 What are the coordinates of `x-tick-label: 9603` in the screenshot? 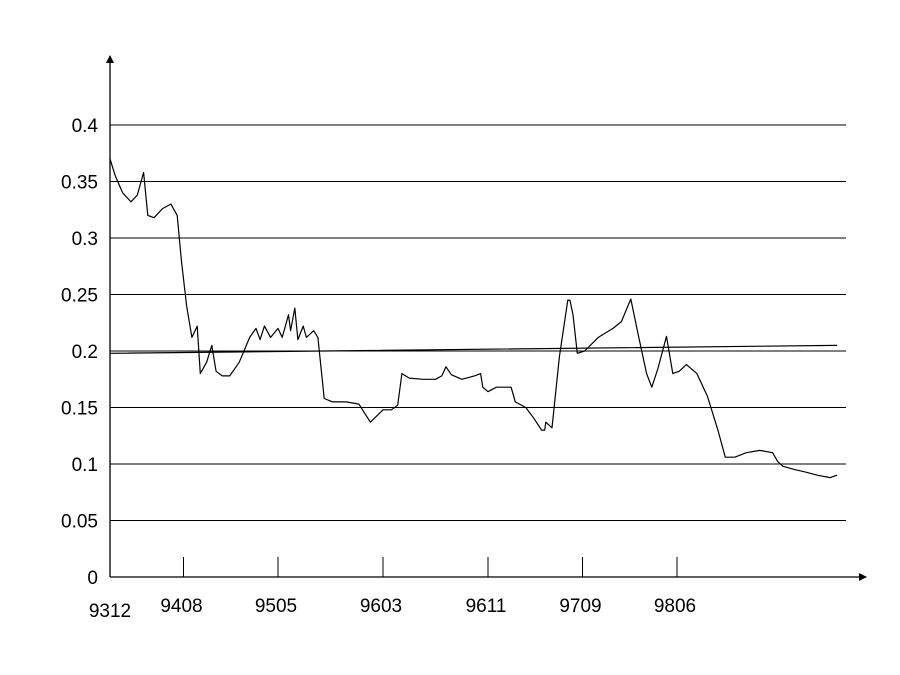 It's located at (381, 606).